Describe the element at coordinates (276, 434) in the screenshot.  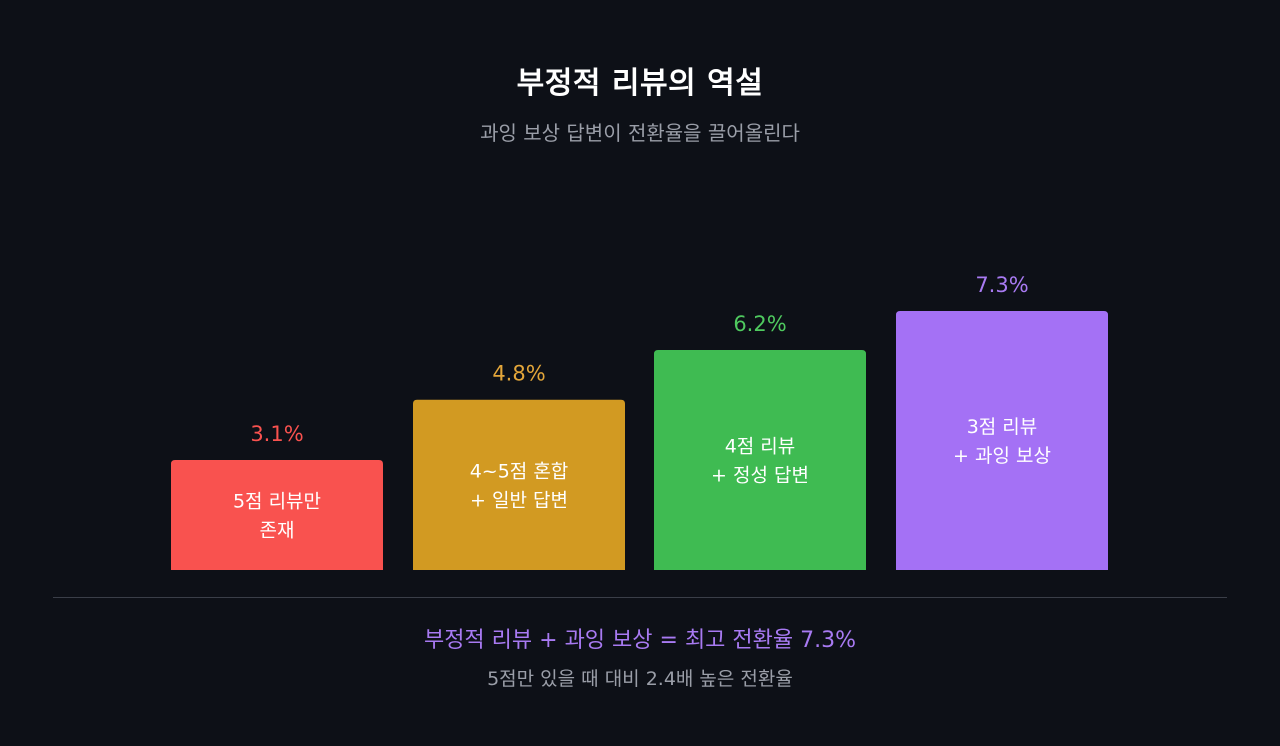
I see `bar-value-label: 3.1%` at that location.